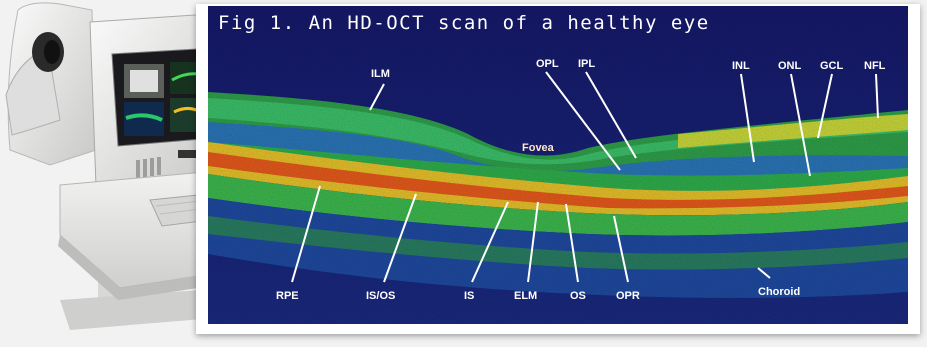 This screenshot has height=347, width=927. Describe the element at coordinates (832, 66) in the screenshot. I see `label-gcl: GCL` at that location.